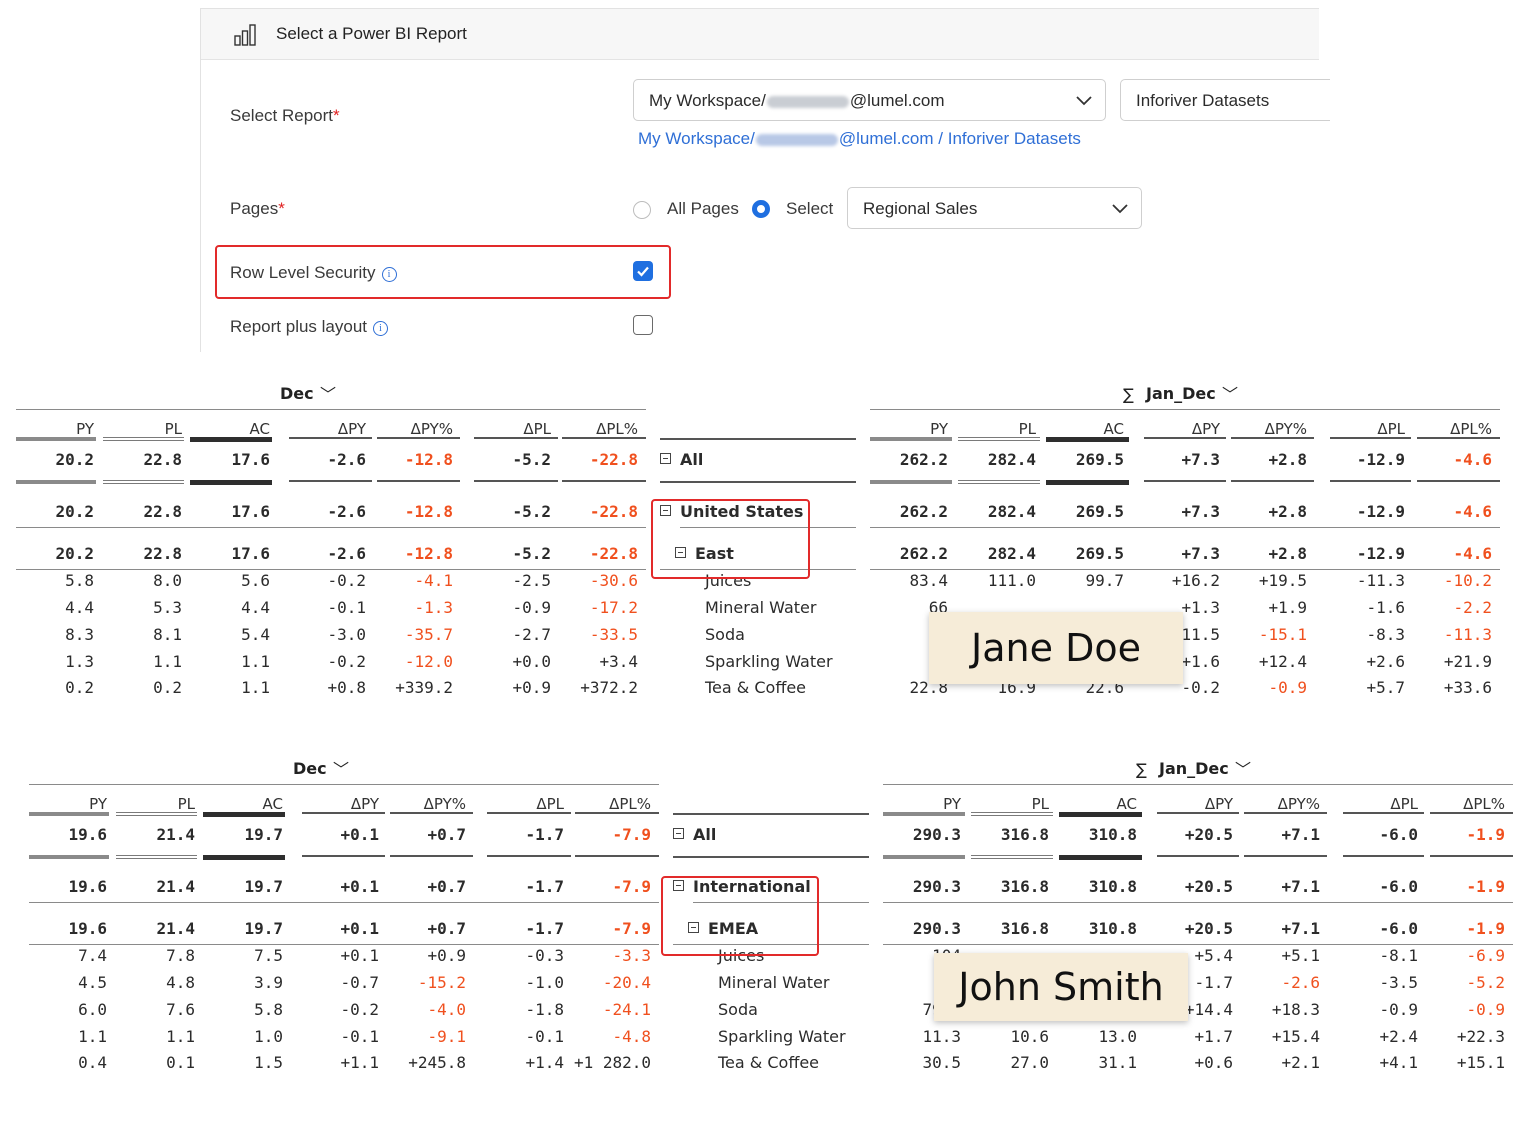 This screenshot has height=1139, width=1536. What do you see at coordinates (642, 210) in the screenshot?
I see `all-pages-radio` at bounding box center [642, 210].